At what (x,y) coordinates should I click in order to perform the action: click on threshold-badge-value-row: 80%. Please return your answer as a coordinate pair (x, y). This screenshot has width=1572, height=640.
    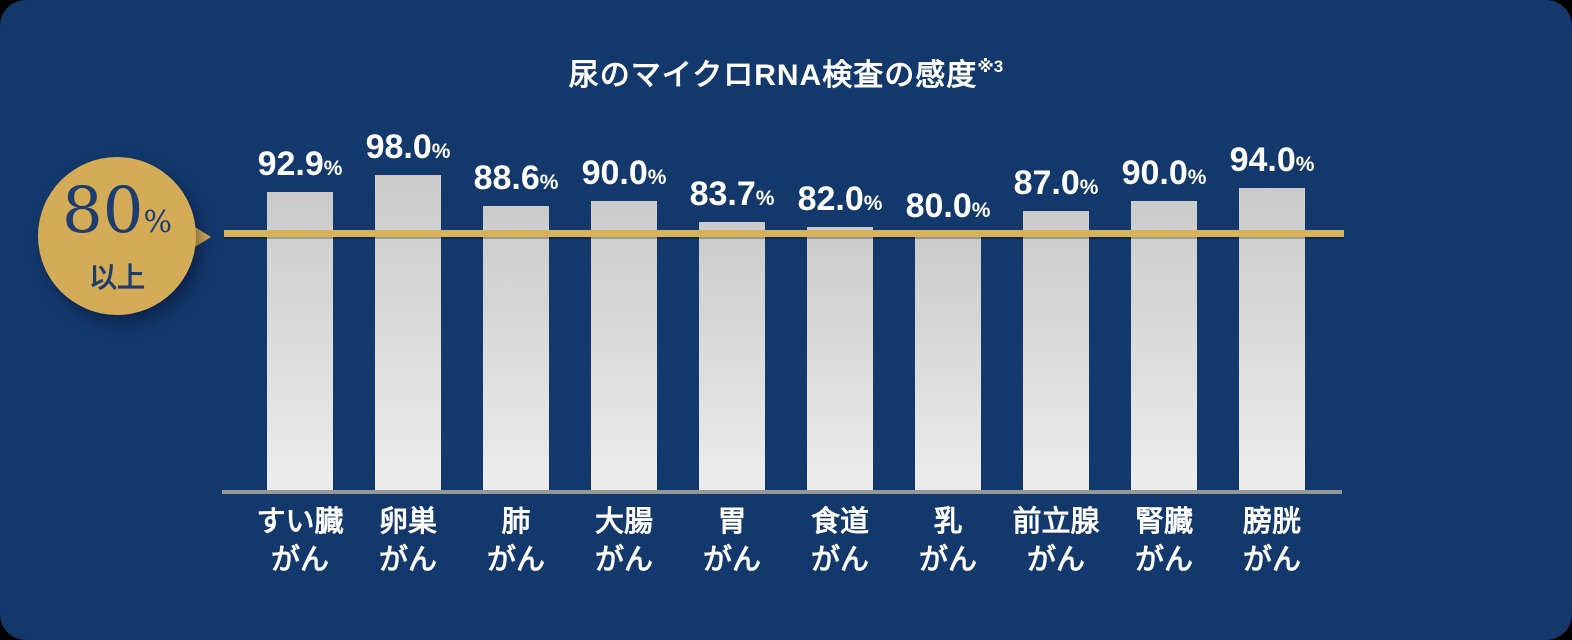
    Looking at the image, I should click on (117, 219).